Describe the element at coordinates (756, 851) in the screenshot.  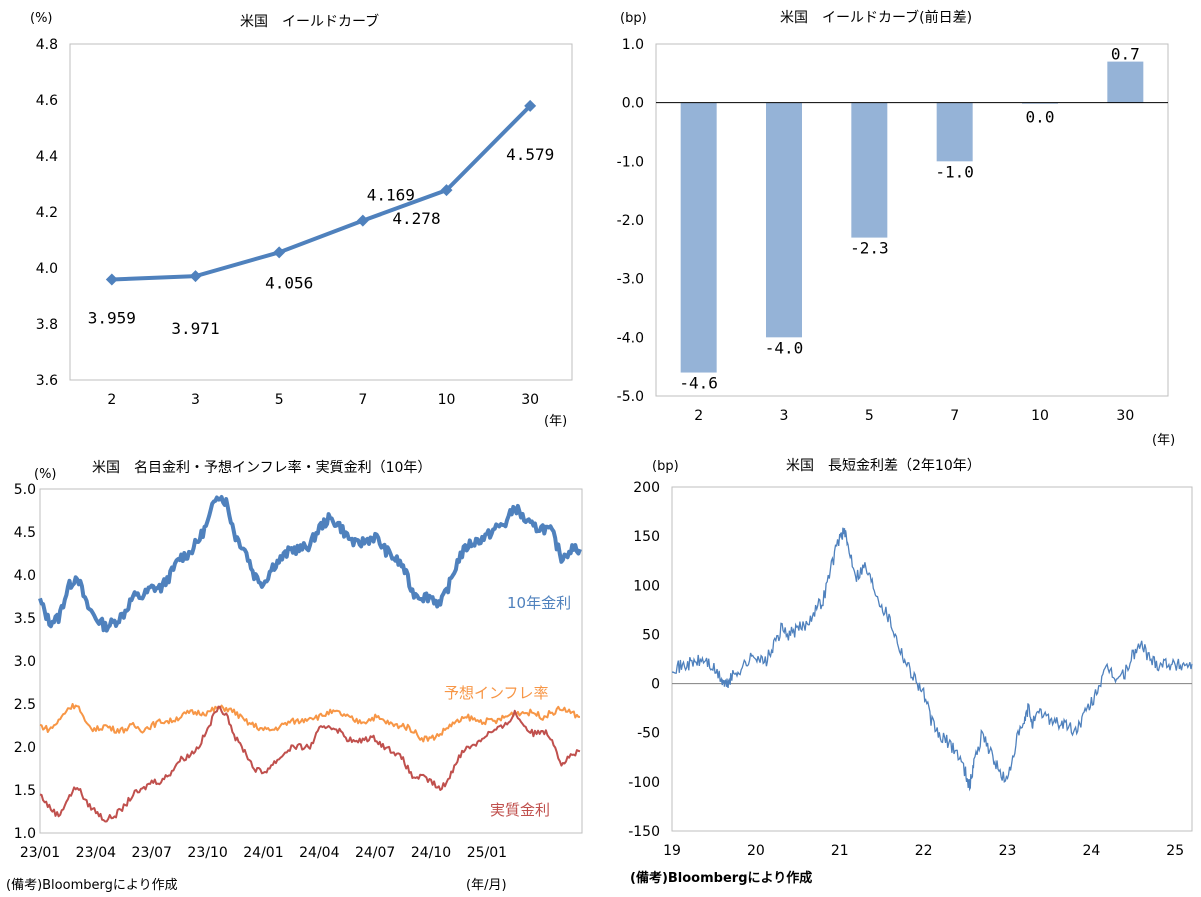
I see `spread-xtick-label: 20` at that location.